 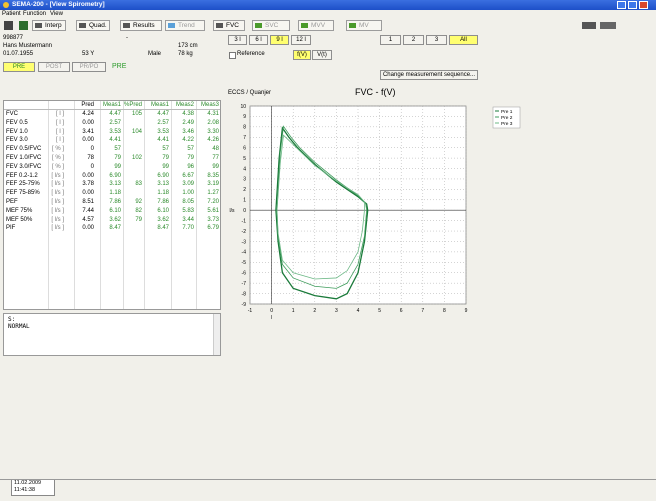 I want to click on x-tick-label: 2, so click(x=314, y=311).